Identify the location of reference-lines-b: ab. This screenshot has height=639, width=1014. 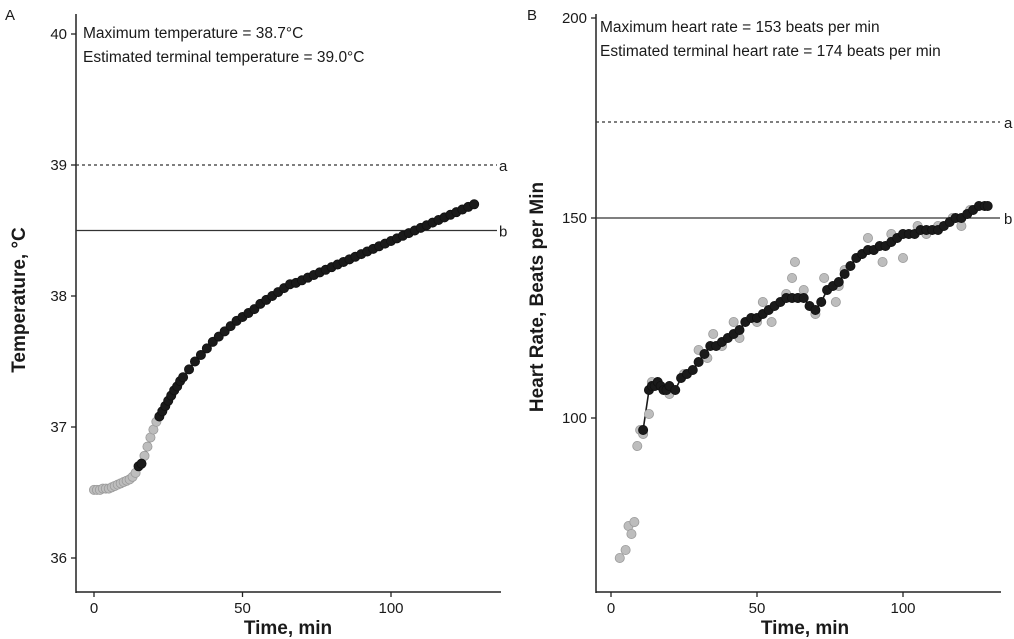
(804, 171).